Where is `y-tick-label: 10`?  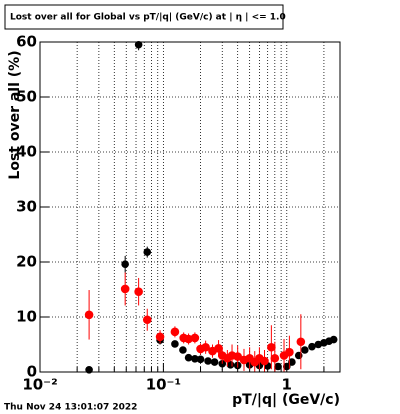
y-tick-label: 10 is located at coordinates (26, 317).